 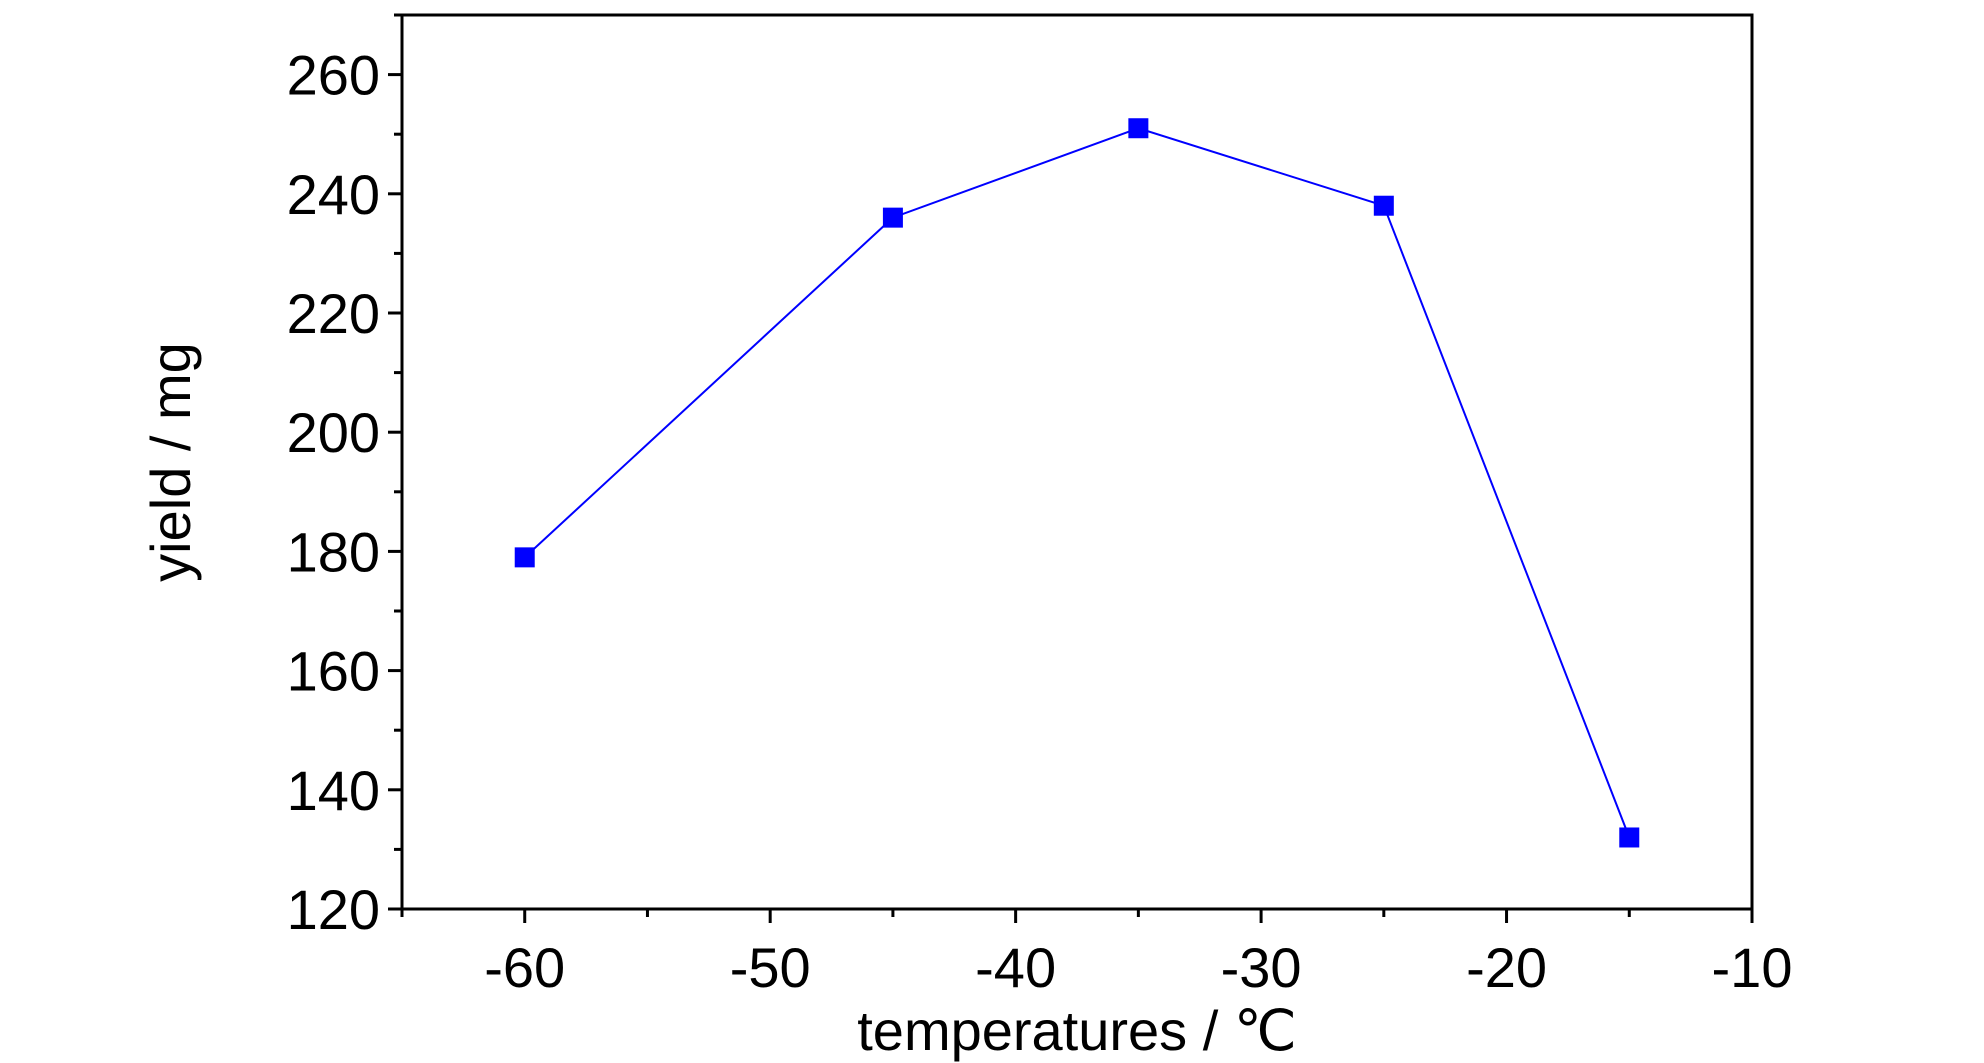 What do you see at coordinates (333, 75) in the screenshot?
I see `y-tick-label: 260` at bounding box center [333, 75].